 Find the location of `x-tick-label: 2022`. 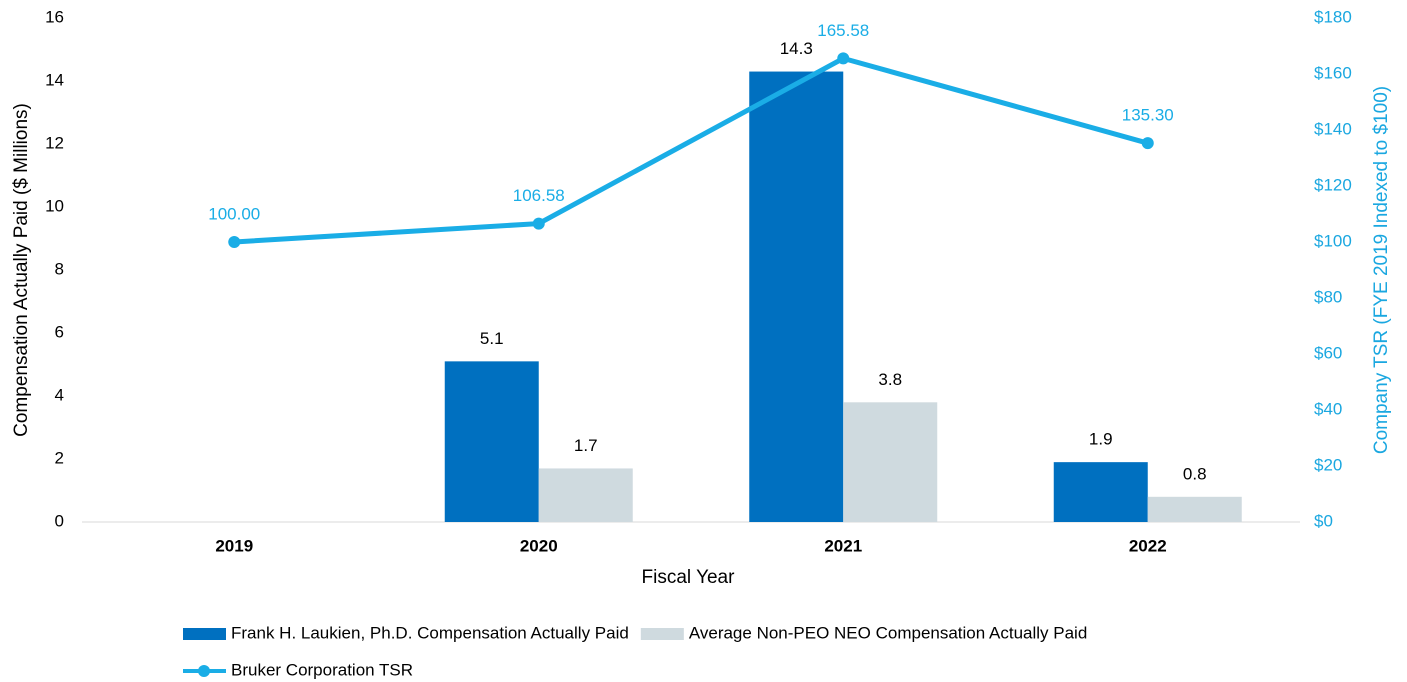

x-tick-label: 2022 is located at coordinates (1148, 545).